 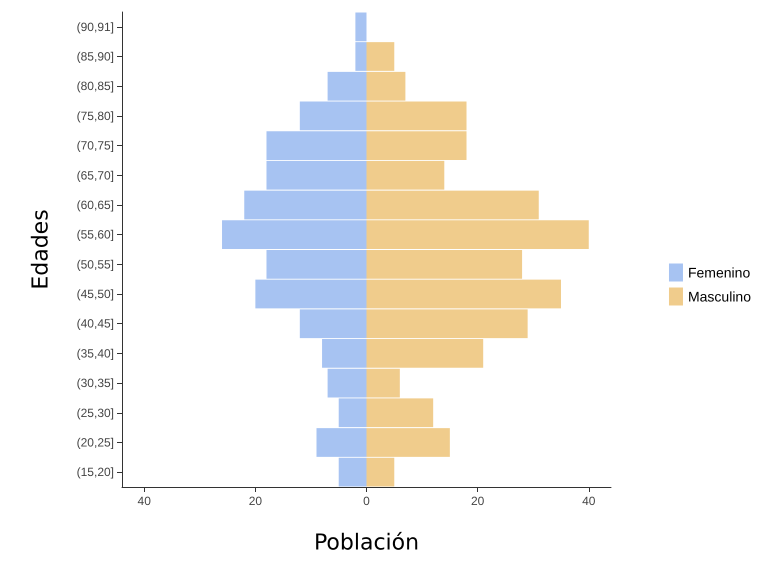 What do you see at coordinates (95, 442) in the screenshot?
I see `y-tick-label: (20,25]` at bounding box center [95, 442].